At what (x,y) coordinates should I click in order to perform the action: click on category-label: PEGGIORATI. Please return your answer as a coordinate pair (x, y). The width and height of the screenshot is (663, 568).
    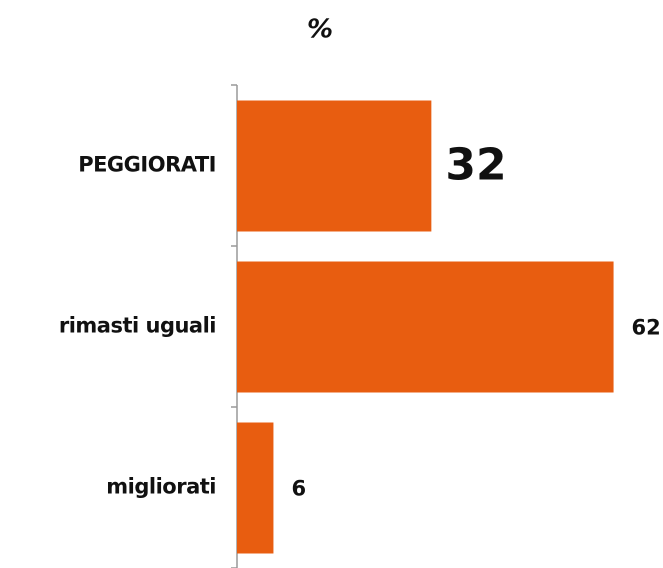
    Looking at the image, I should click on (147, 165).